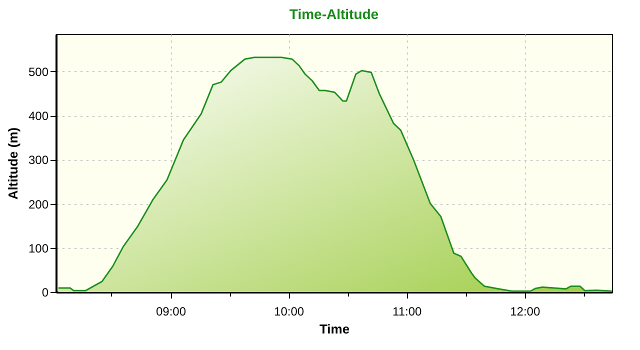 The height and width of the screenshot is (350, 640). Describe the element at coordinates (38, 116) in the screenshot. I see `y-tick-label: 400` at that location.